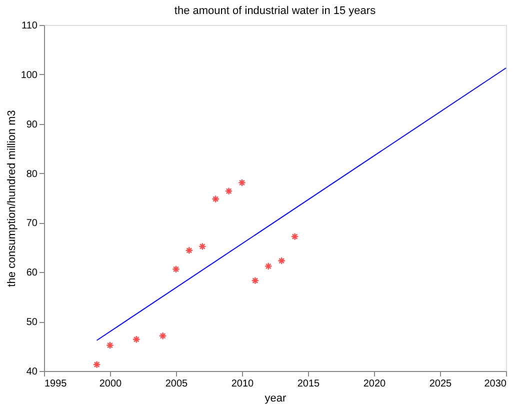  I want to click on x-tick-label: 2000, so click(110, 384).